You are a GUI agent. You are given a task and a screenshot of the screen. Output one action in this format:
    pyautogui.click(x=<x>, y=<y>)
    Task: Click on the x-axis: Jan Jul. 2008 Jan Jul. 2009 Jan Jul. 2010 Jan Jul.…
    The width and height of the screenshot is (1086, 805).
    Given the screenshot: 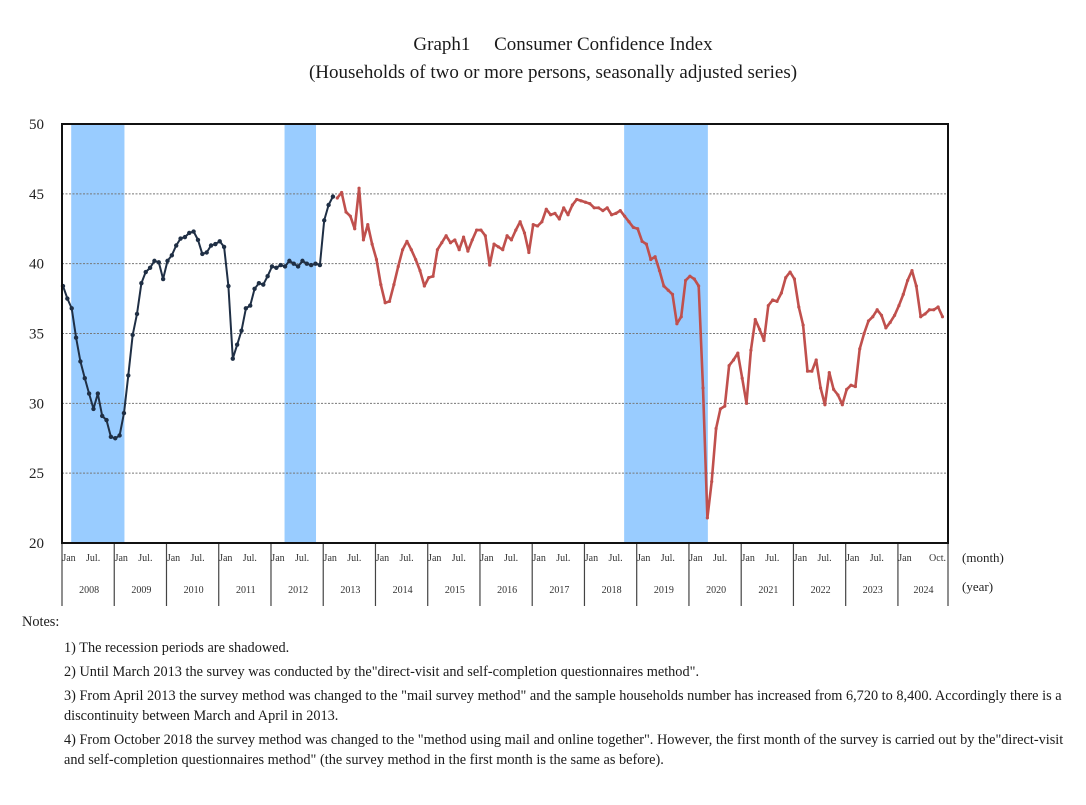 What is the action you would take?
    pyautogui.click(x=505, y=574)
    